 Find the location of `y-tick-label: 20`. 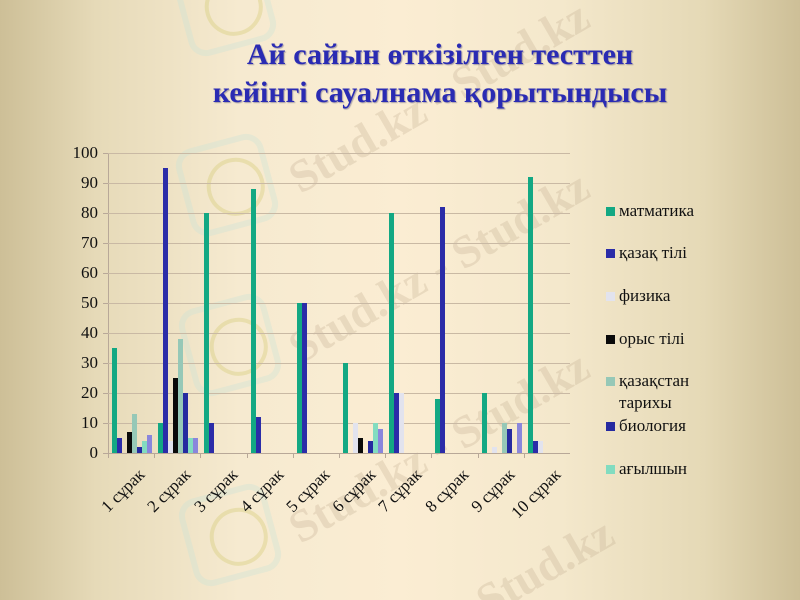

y-tick-label: 20 is located at coordinates (89, 392).